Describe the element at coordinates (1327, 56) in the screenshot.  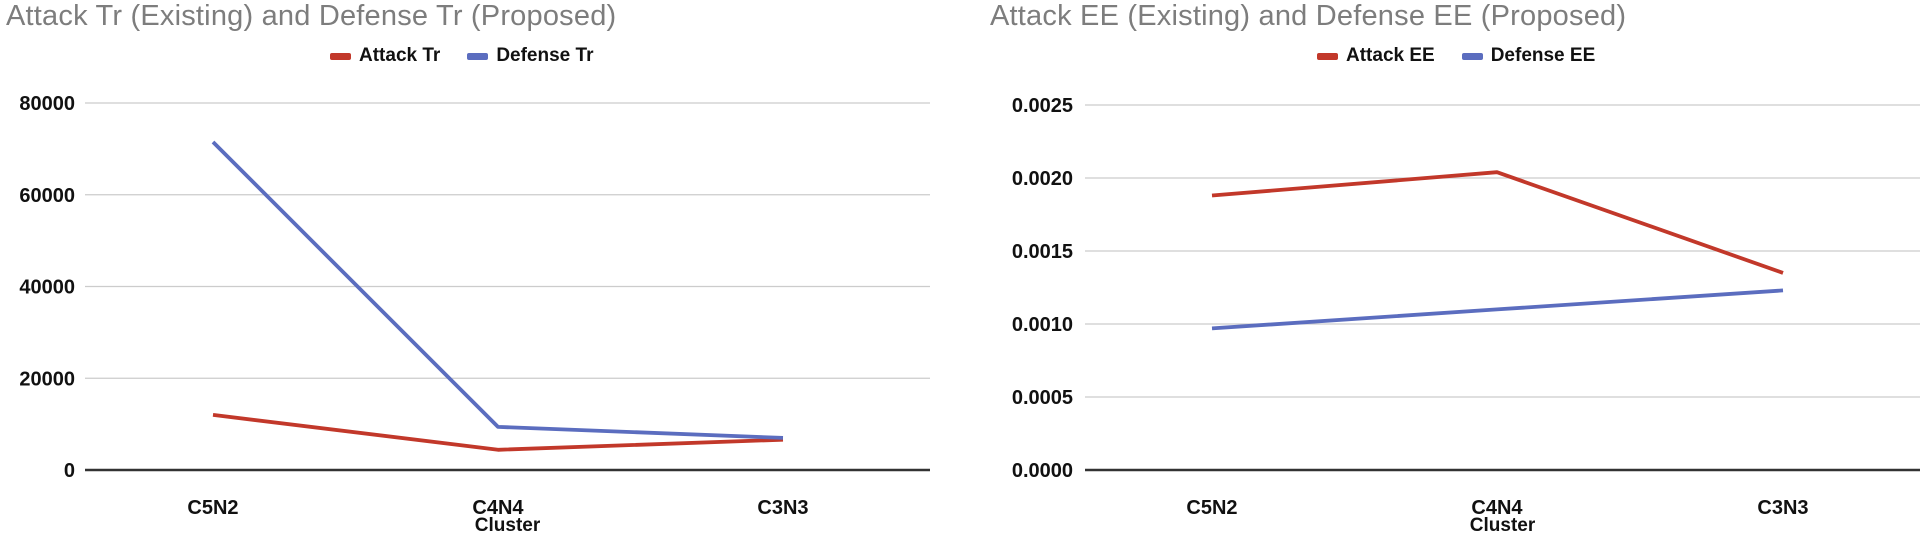
I see `attack-ee-swatch` at that location.